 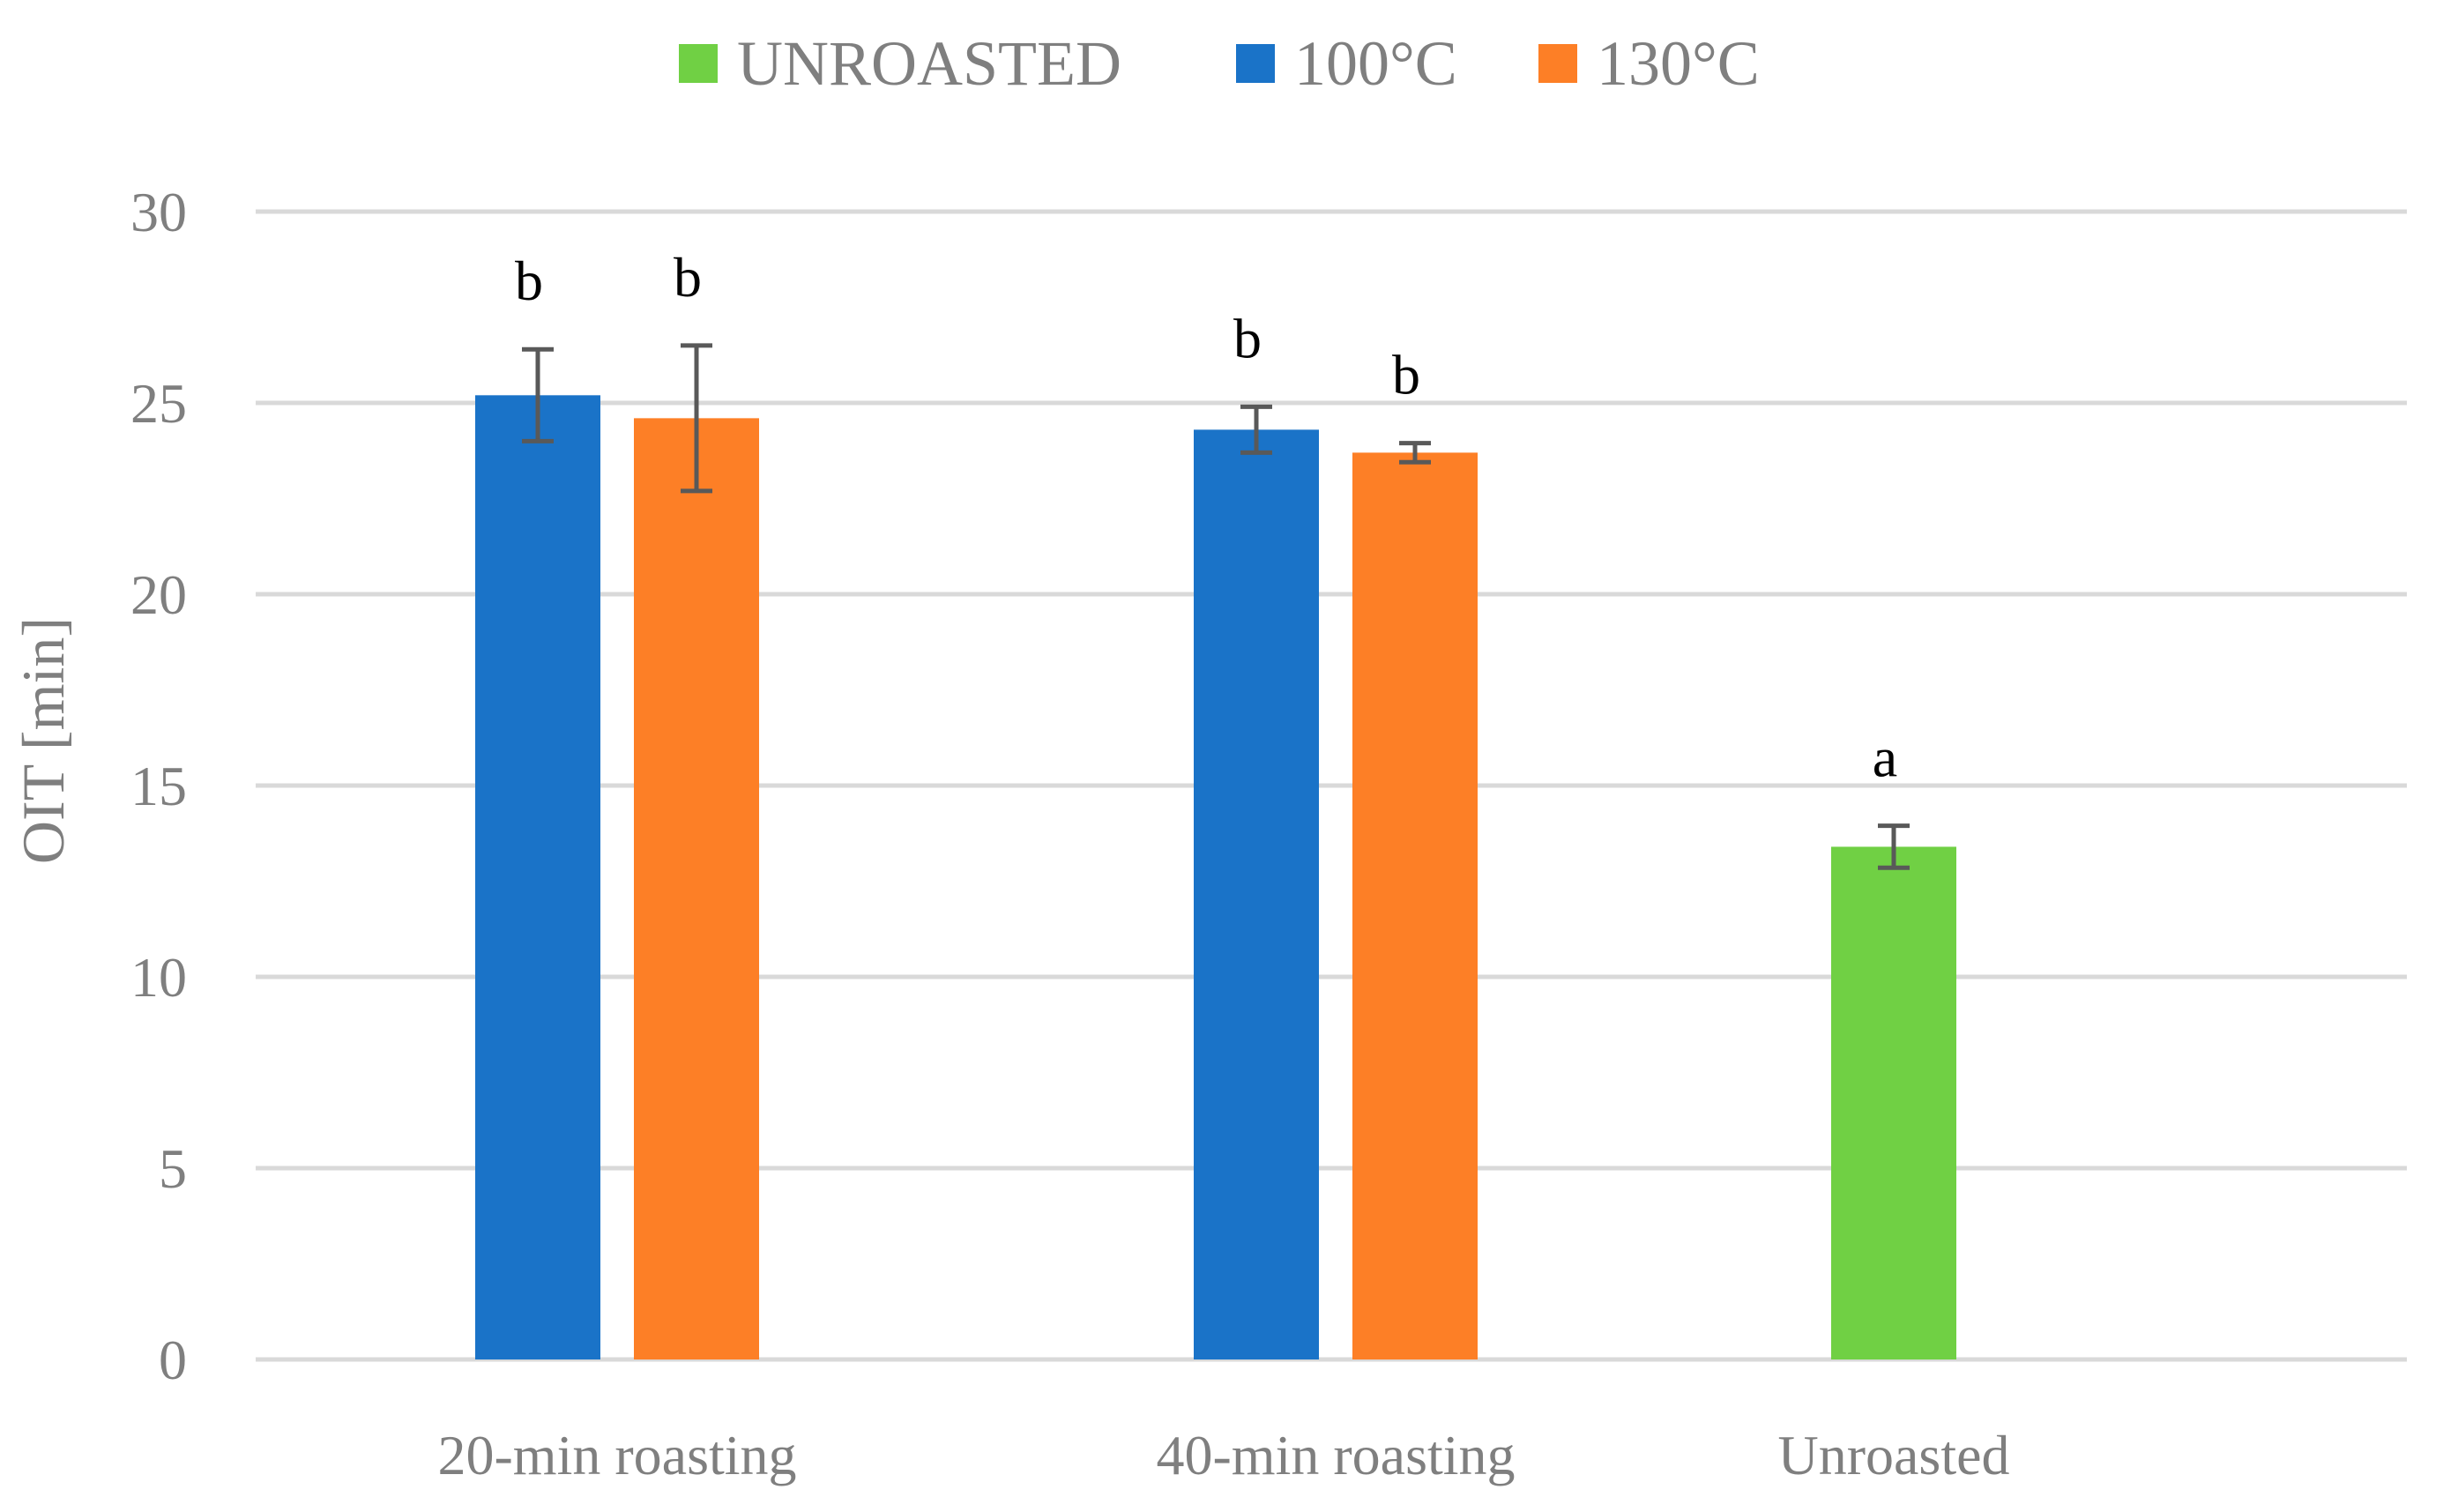 I want to click on significance-label: a, so click(x=1885, y=757).